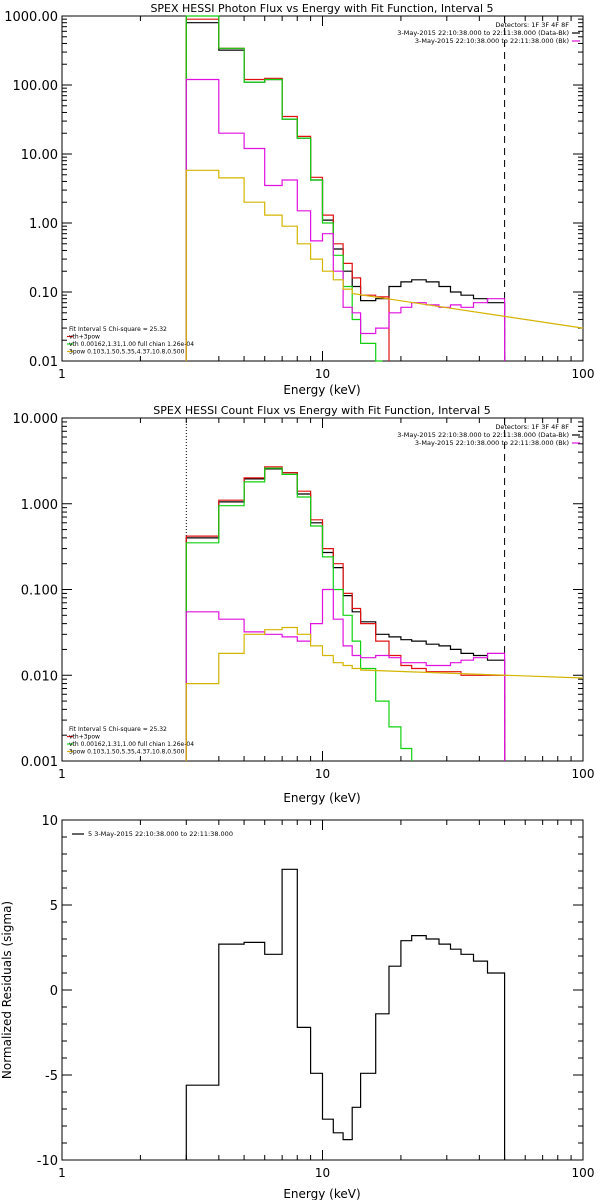  What do you see at coordinates (47, 1161) in the screenshot?
I see `y-tick-label: -10` at bounding box center [47, 1161].